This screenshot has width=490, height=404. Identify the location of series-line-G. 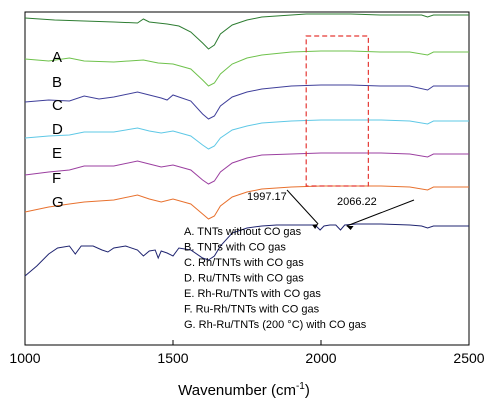
(246, 250).